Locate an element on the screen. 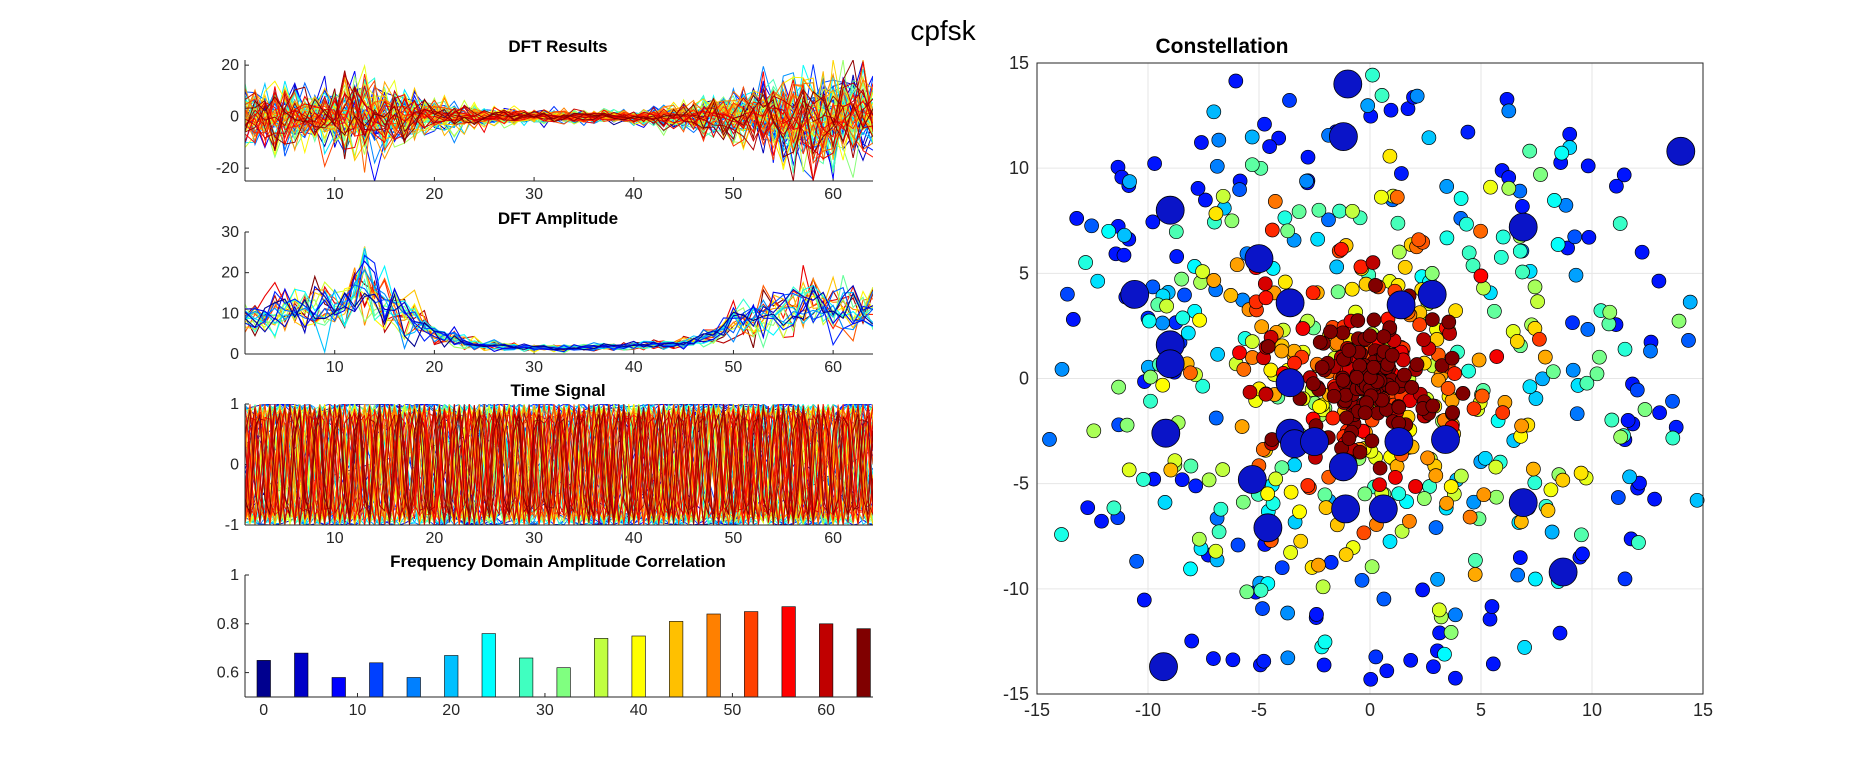 The height and width of the screenshot is (781, 1875). dft-results-title: DFT Results is located at coordinates (557, 46).